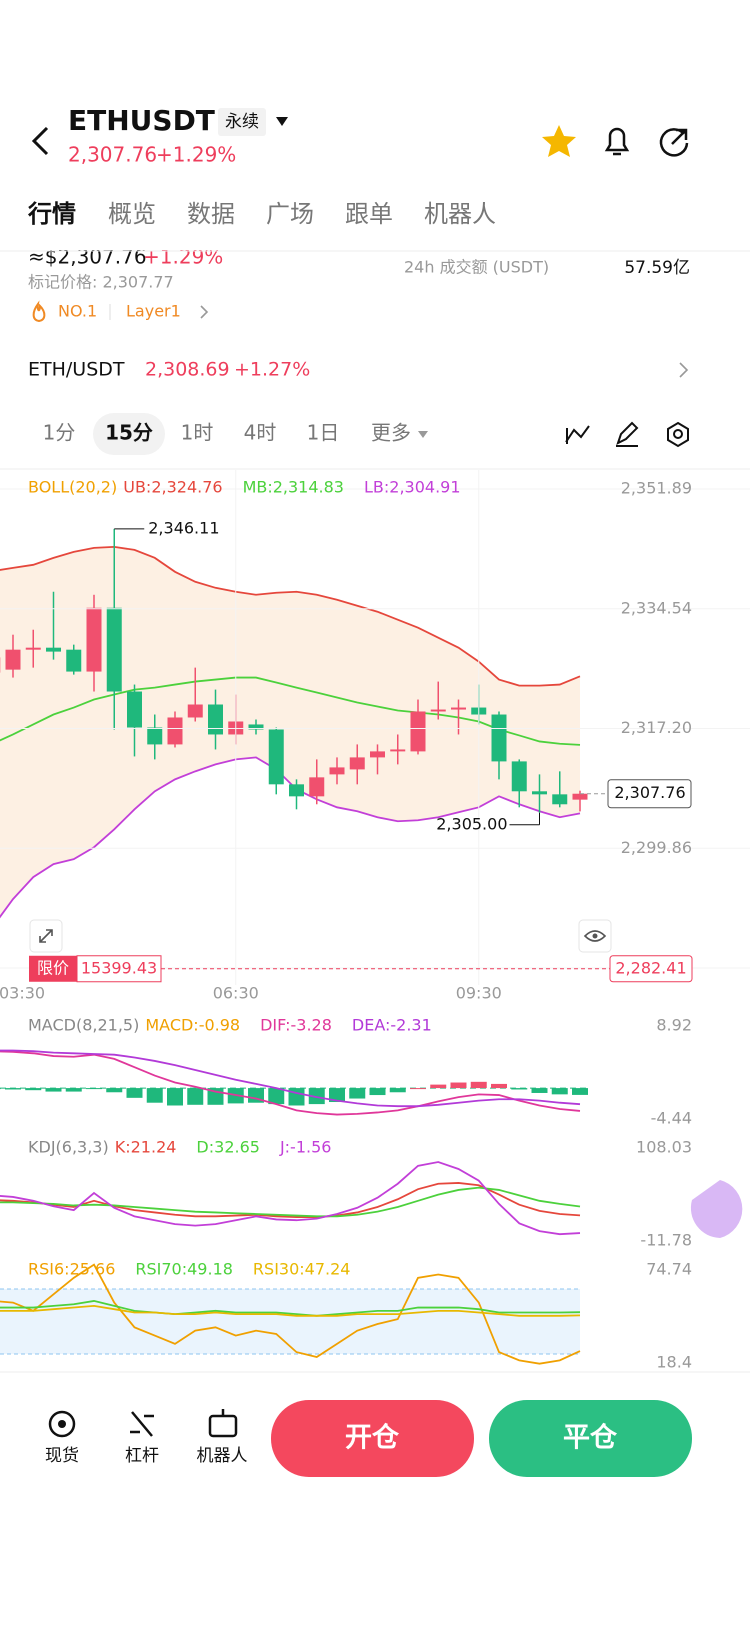 Image resolution: width=750 pixels, height=1631 pixels. Describe the element at coordinates (40, 141) in the screenshot. I see `back-button` at that location.